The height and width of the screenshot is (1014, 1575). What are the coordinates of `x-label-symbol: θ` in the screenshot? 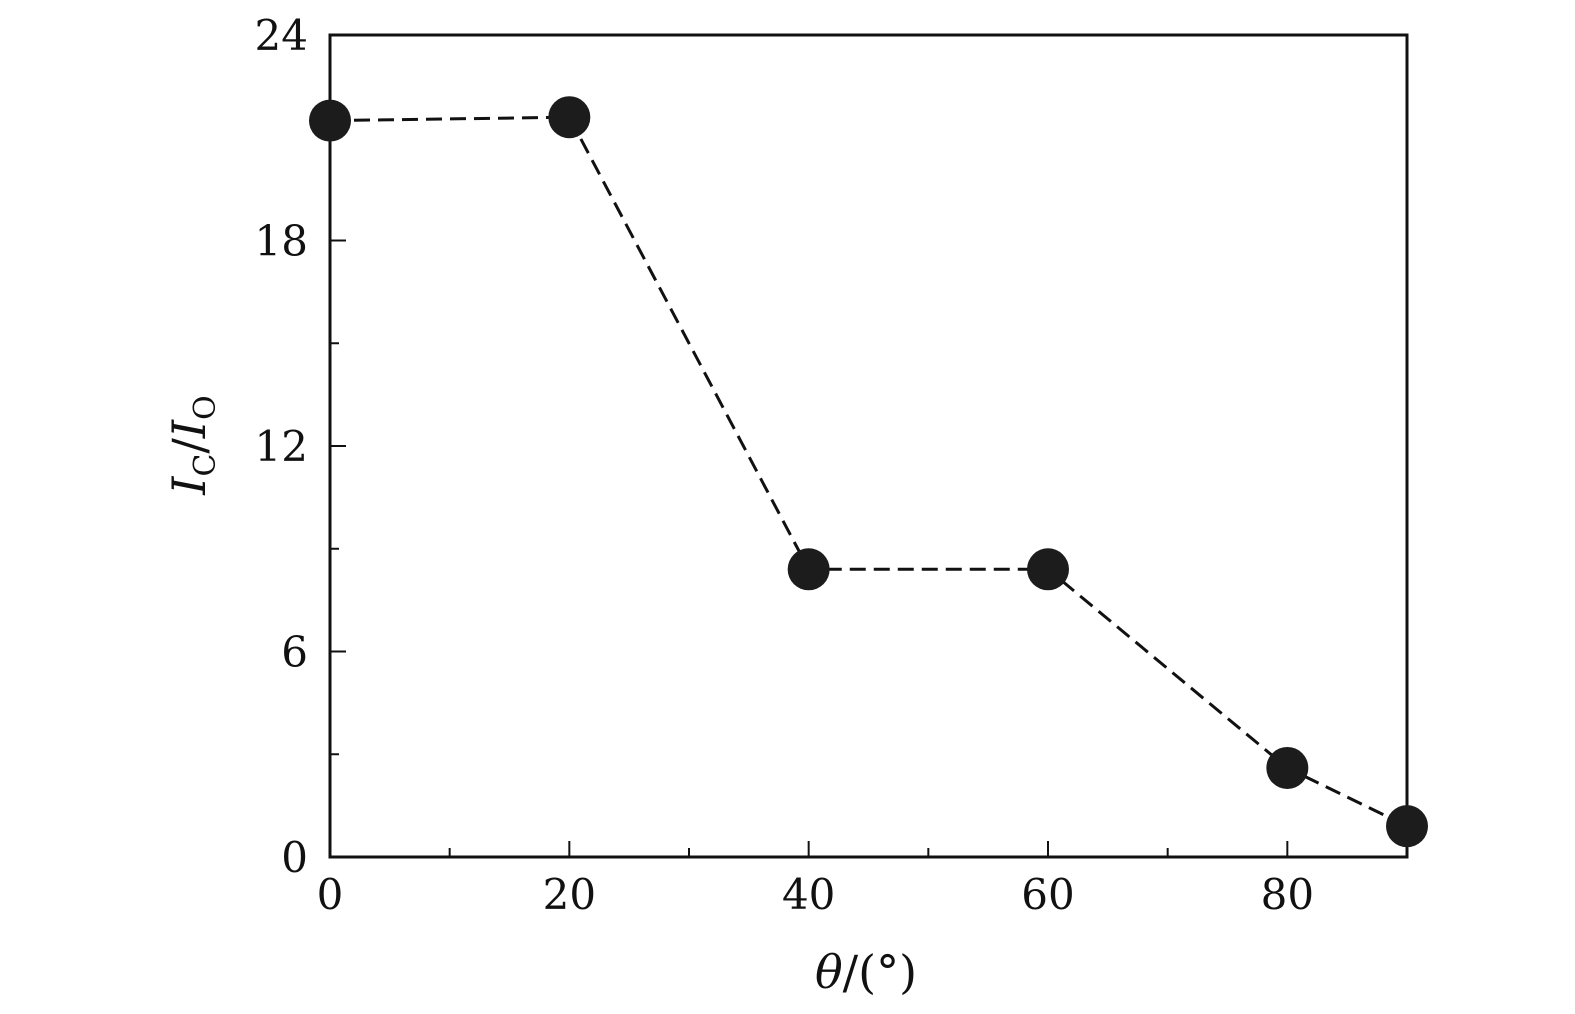 It's located at (829, 972).